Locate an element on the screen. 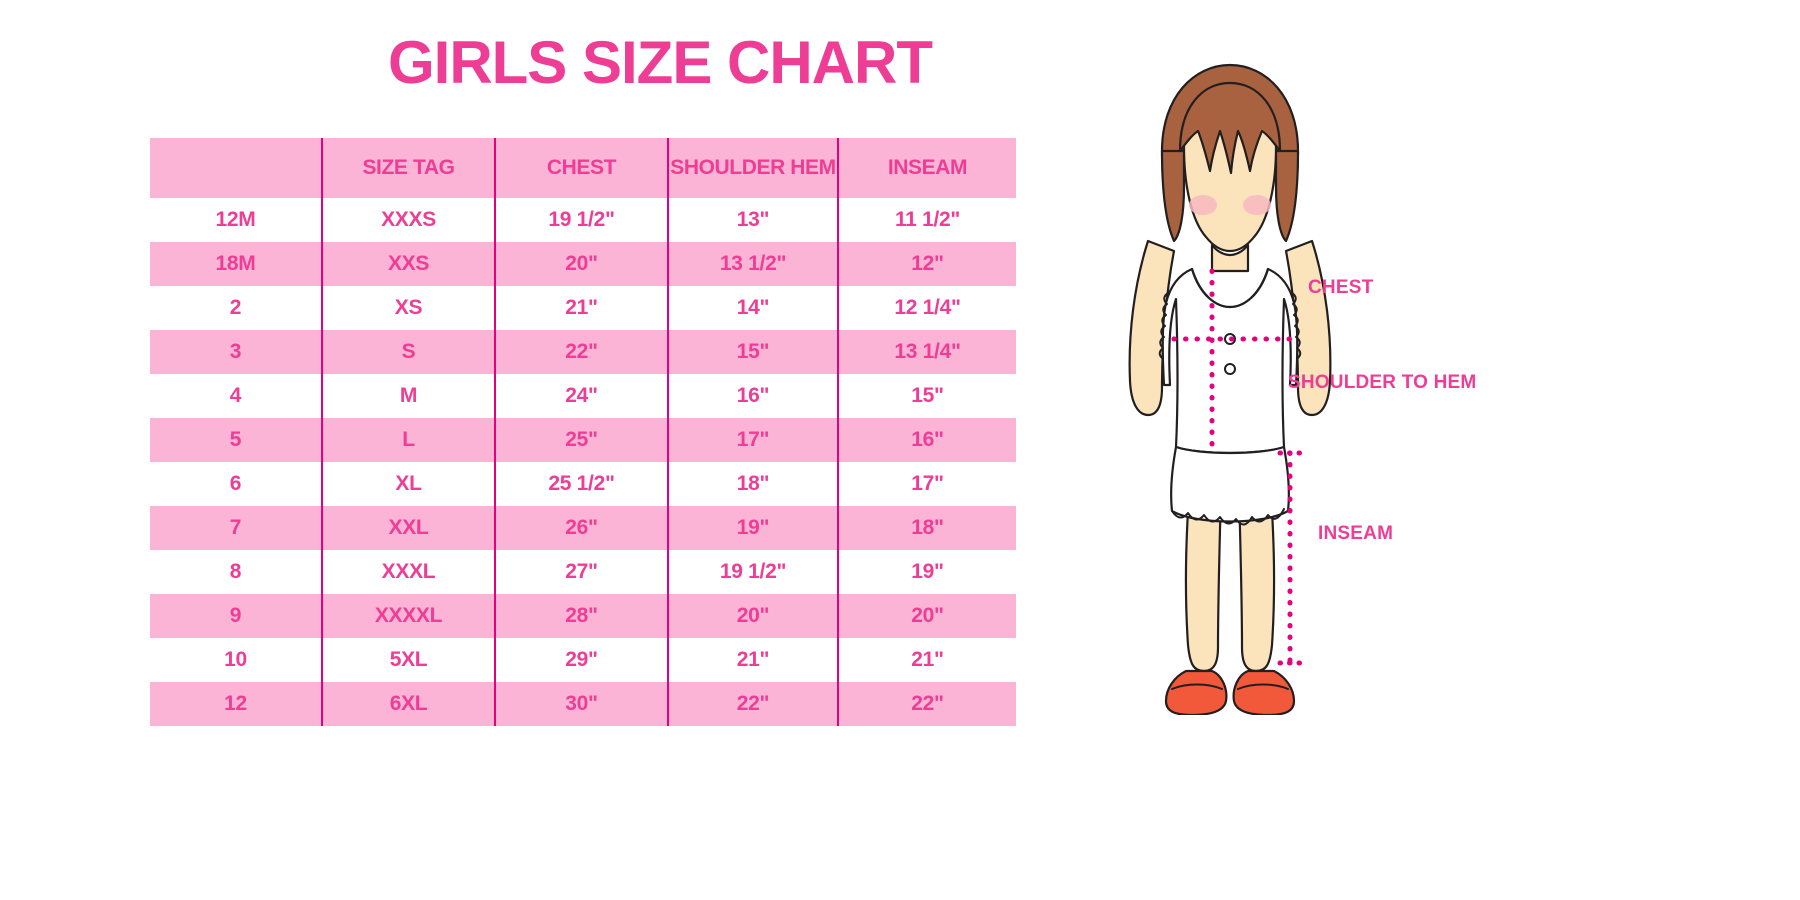 This screenshot has width=1800, height=900. cell-chest: 26" is located at coordinates (581, 528).